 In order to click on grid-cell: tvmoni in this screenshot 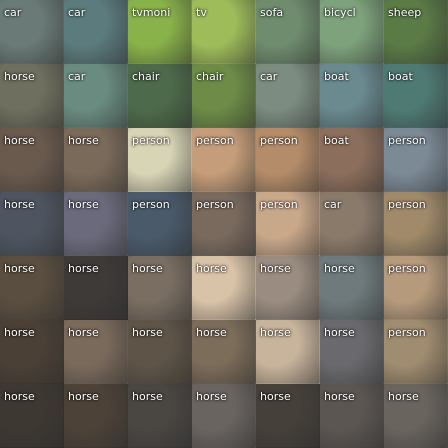, I will do `click(160, 32)`.